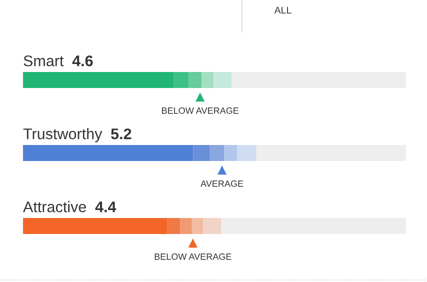 The height and width of the screenshot is (282, 427). I want to click on y-tick-label: Smart, so click(44, 60).